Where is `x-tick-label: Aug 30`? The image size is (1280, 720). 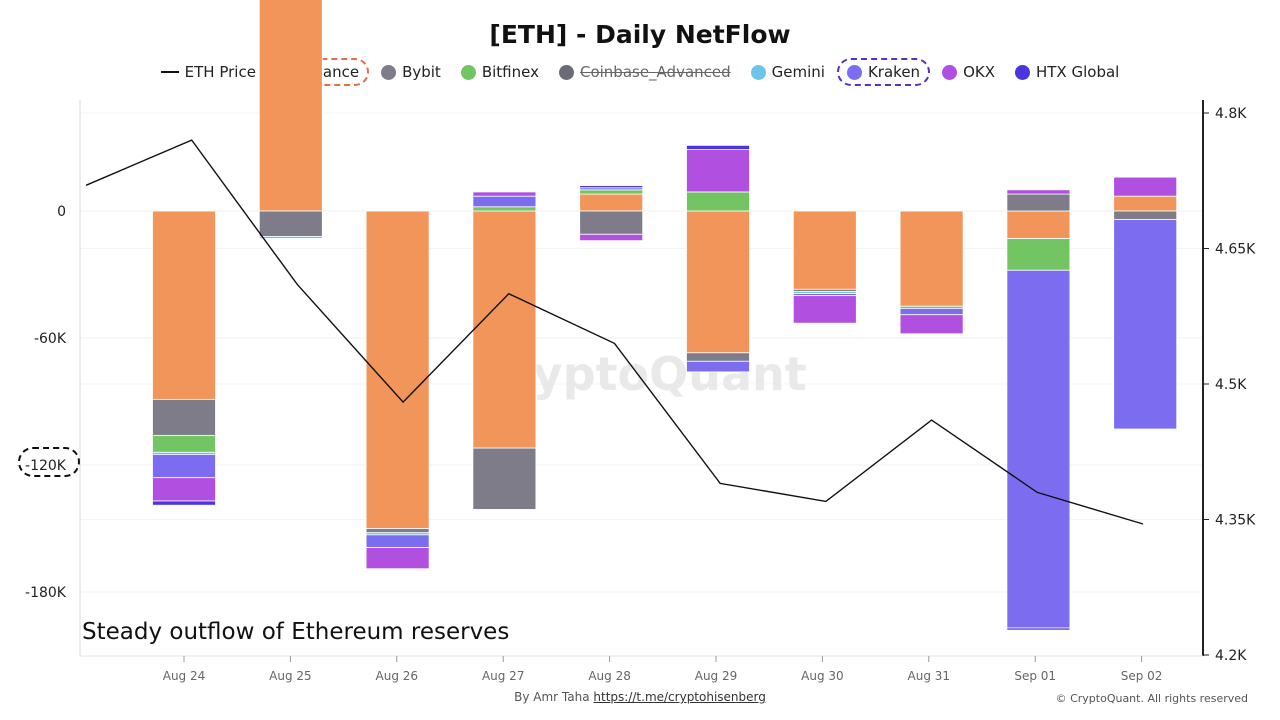
x-tick-label: Aug 30 is located at coordinates (822, 676).